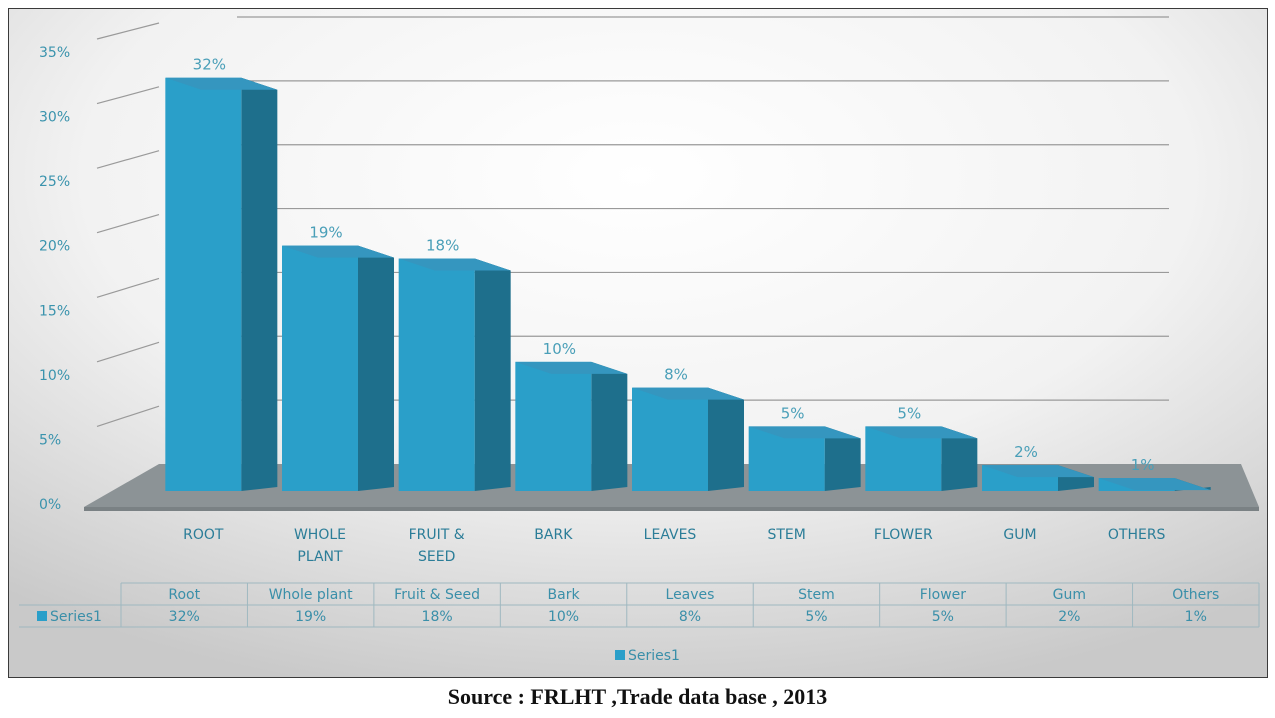 Image resolution: width=1275 pixels, height=718 pixels. What do you see at coordinates (209, 65) in the screenshot?
I see `data-label: 32%` at bounding box center [209, 65].